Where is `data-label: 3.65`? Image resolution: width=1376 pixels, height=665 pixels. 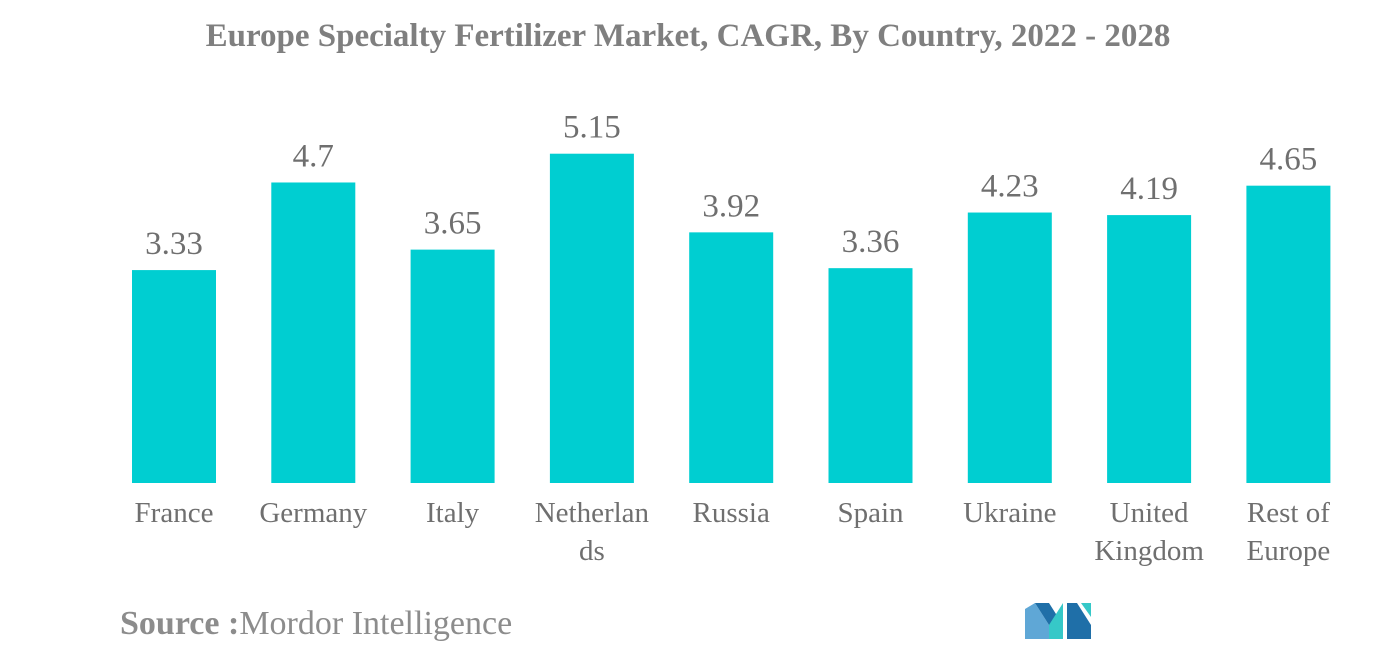
data-label: 3.65 is located at coordinates (453, 224).